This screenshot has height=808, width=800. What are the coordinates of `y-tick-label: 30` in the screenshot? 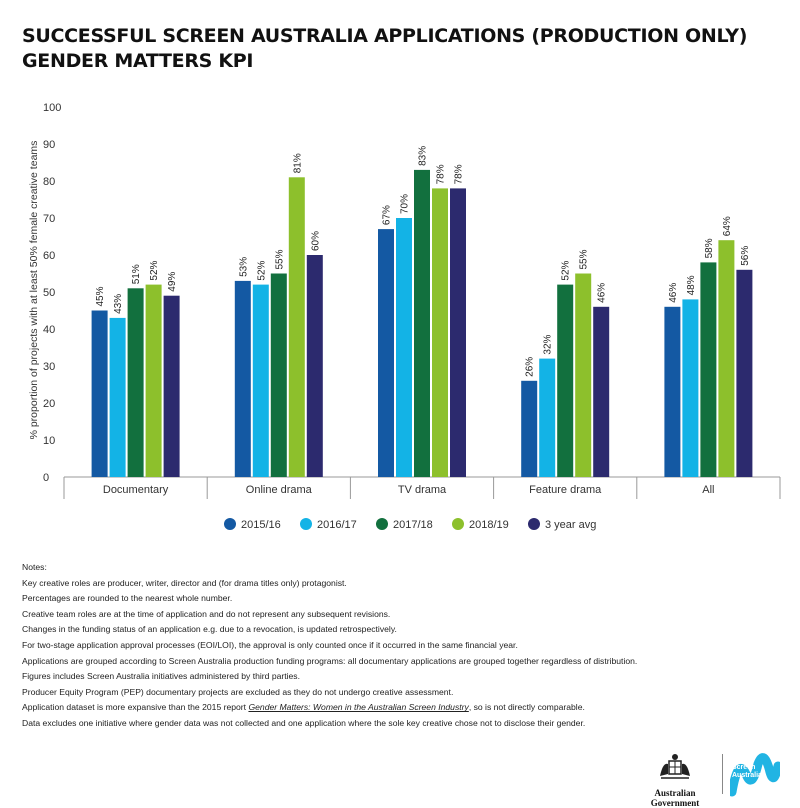 It's located at (49, 367).